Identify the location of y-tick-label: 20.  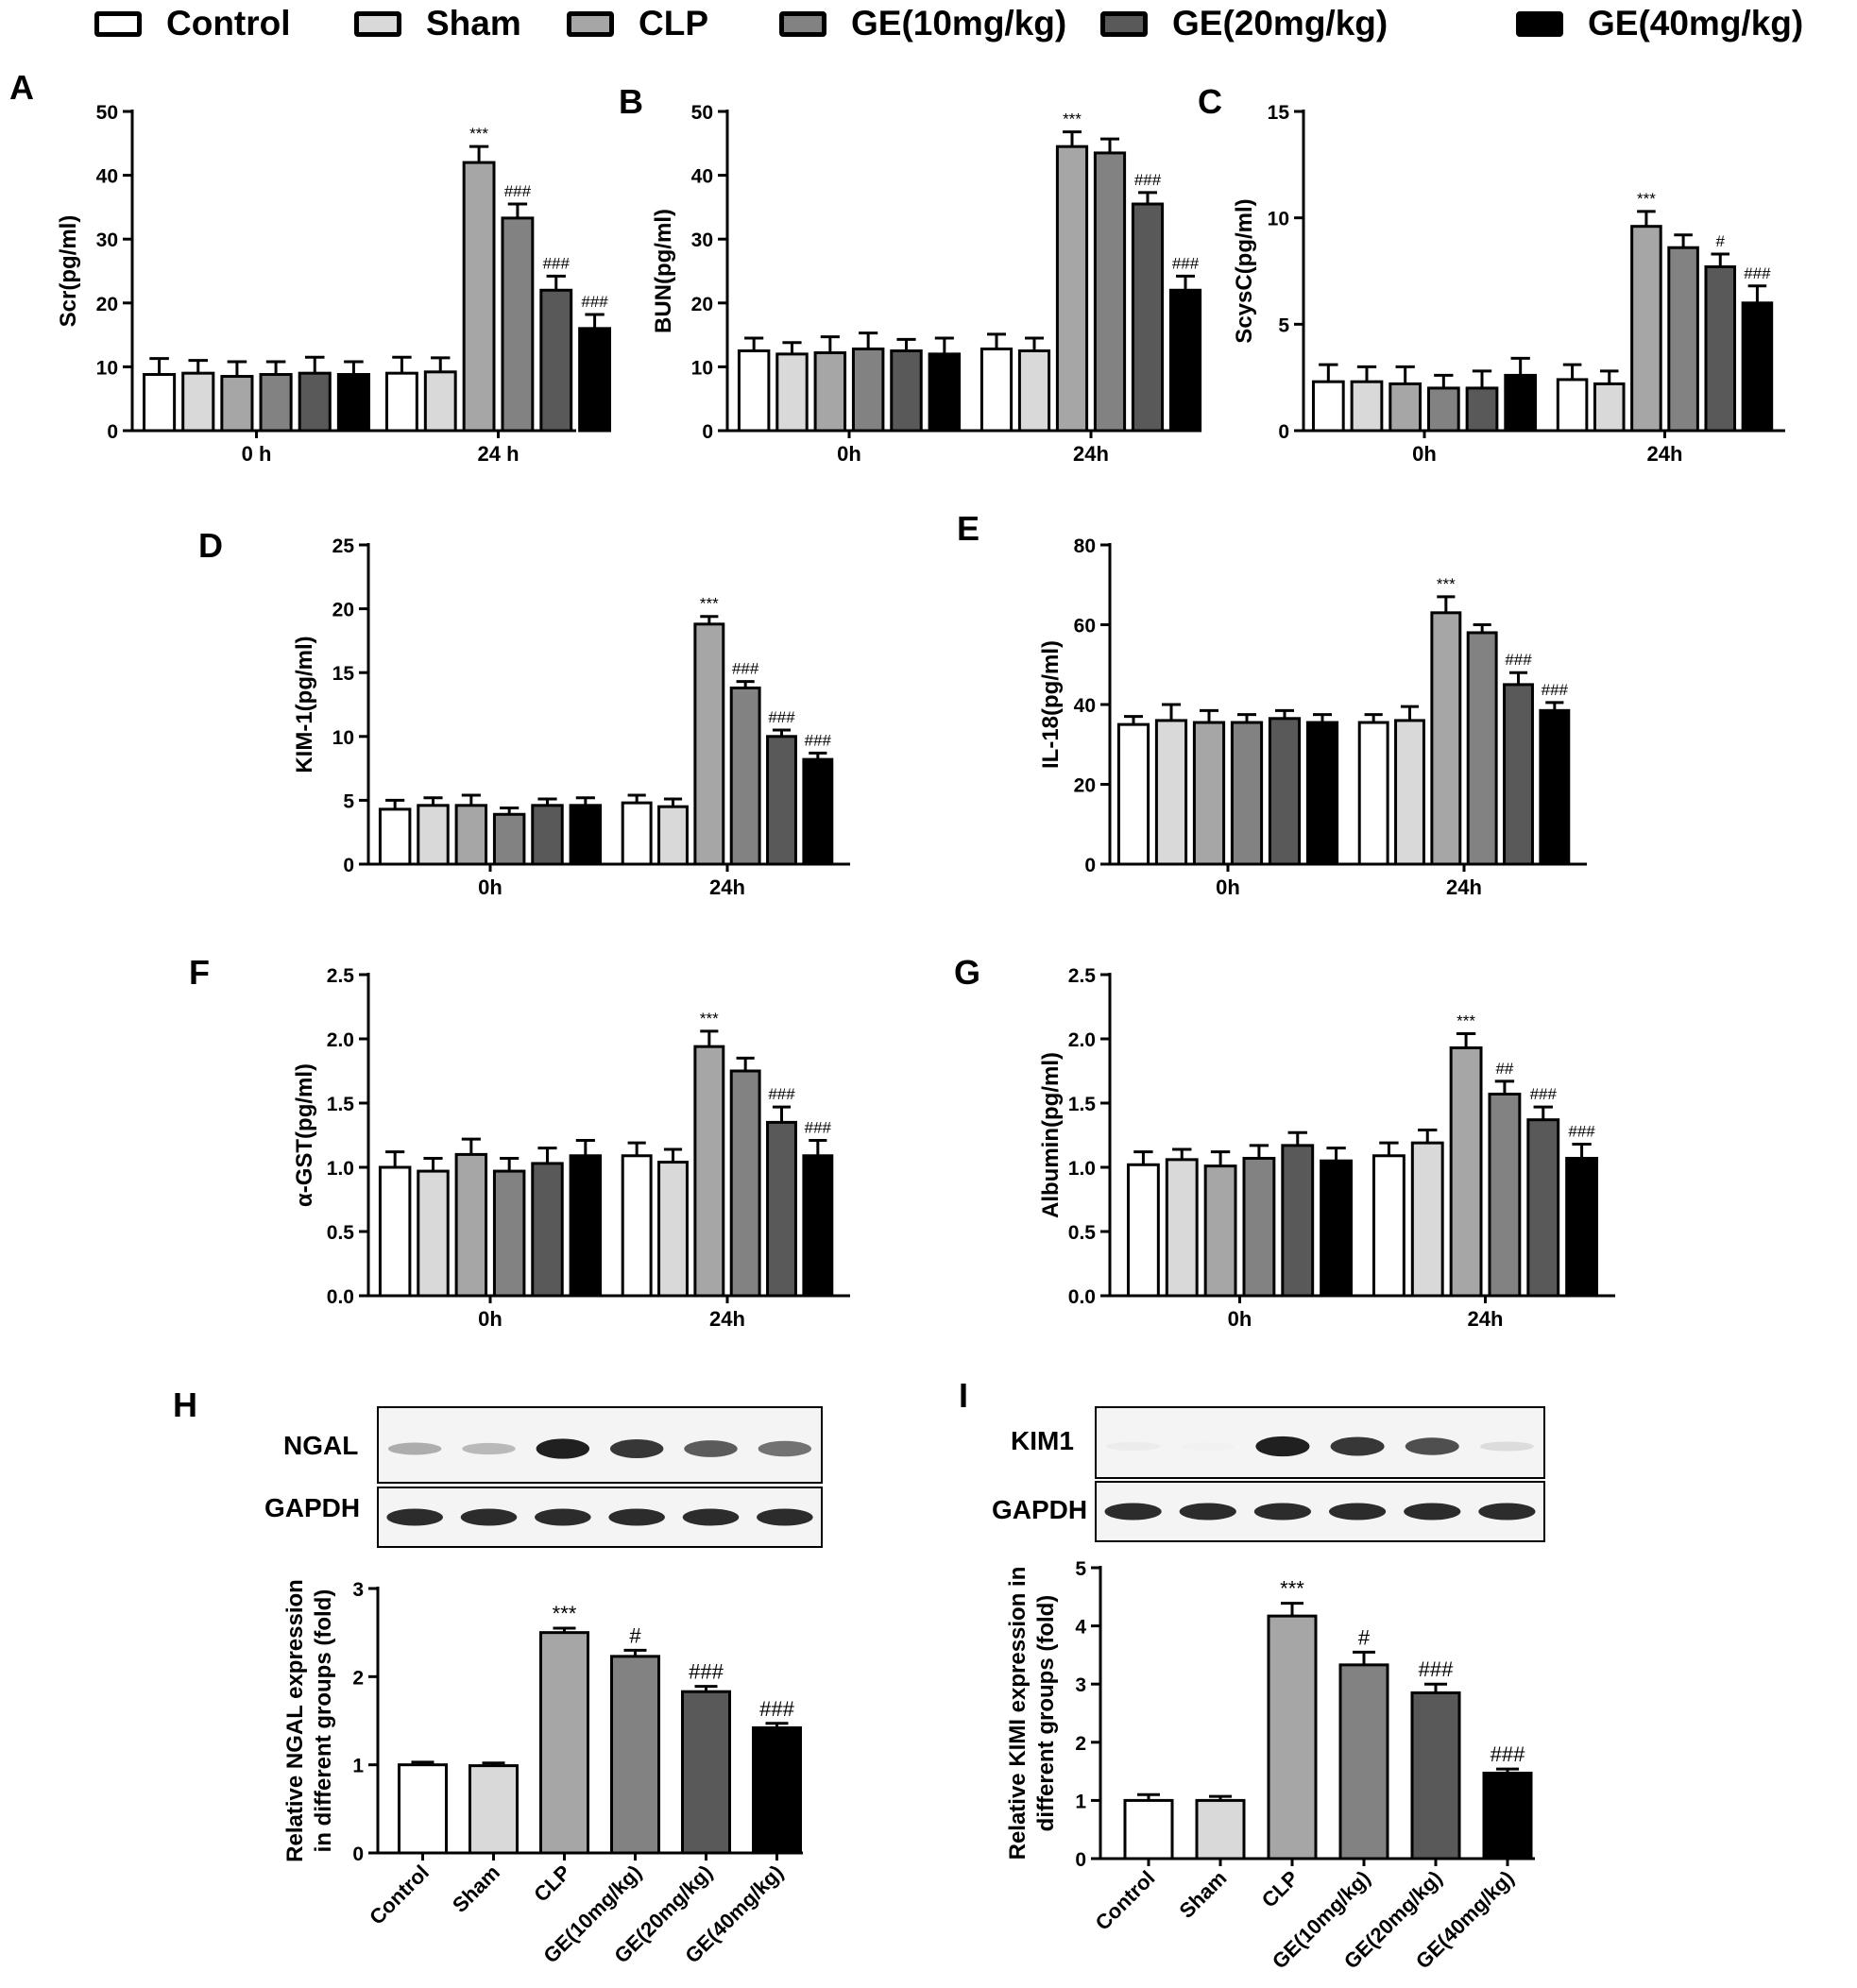
(1085, 786).